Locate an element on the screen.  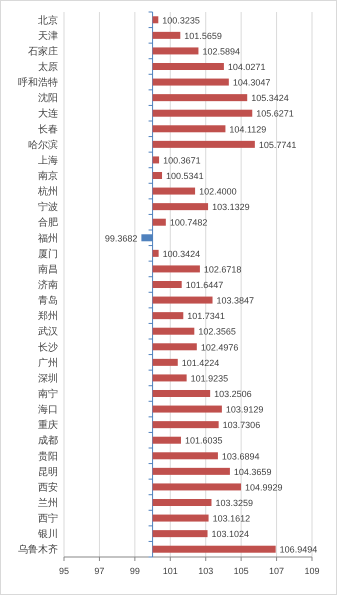
x-tick-label: 97 is located at coordinates (99, 571).